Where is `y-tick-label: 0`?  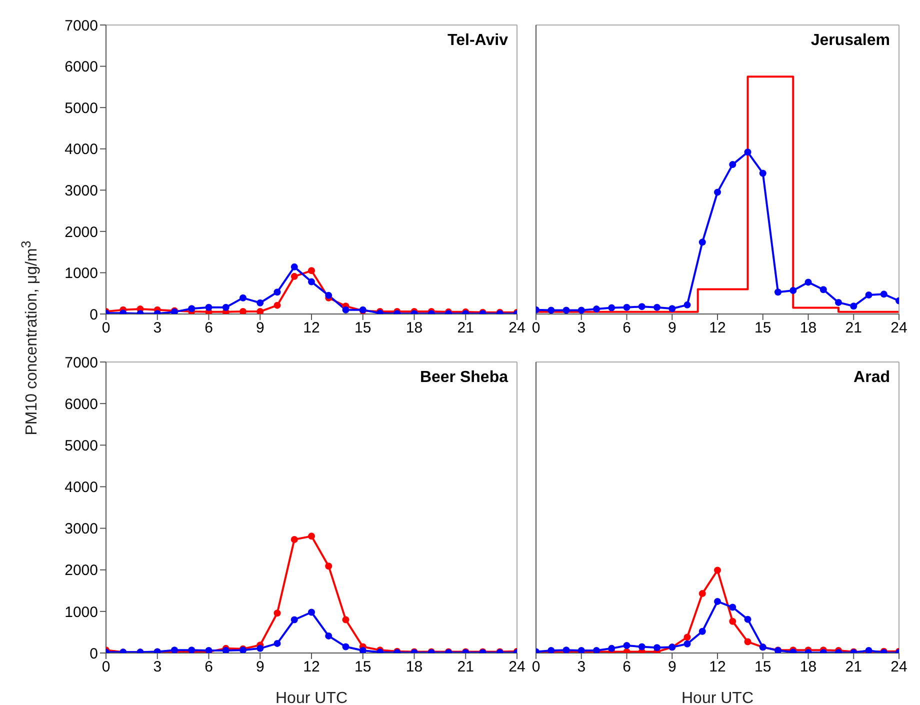
y-tick-label: 0 is located at coordinates (94, 315).